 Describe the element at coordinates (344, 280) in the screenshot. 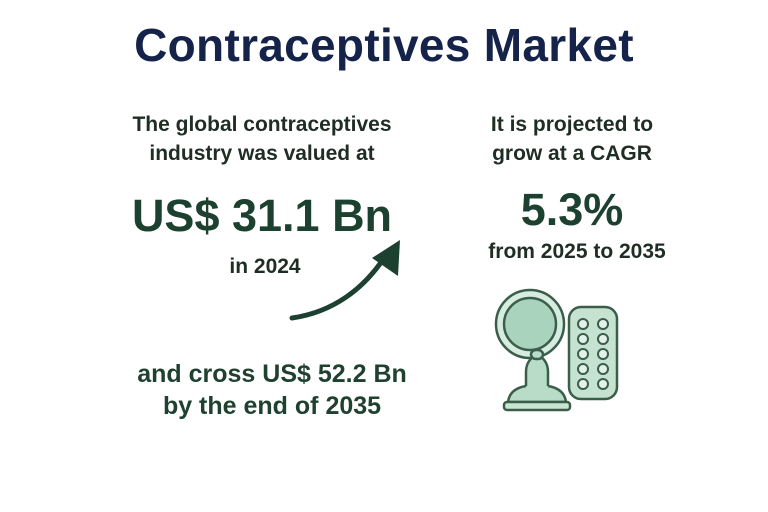

I see `growth-arrow-icon` at that location.